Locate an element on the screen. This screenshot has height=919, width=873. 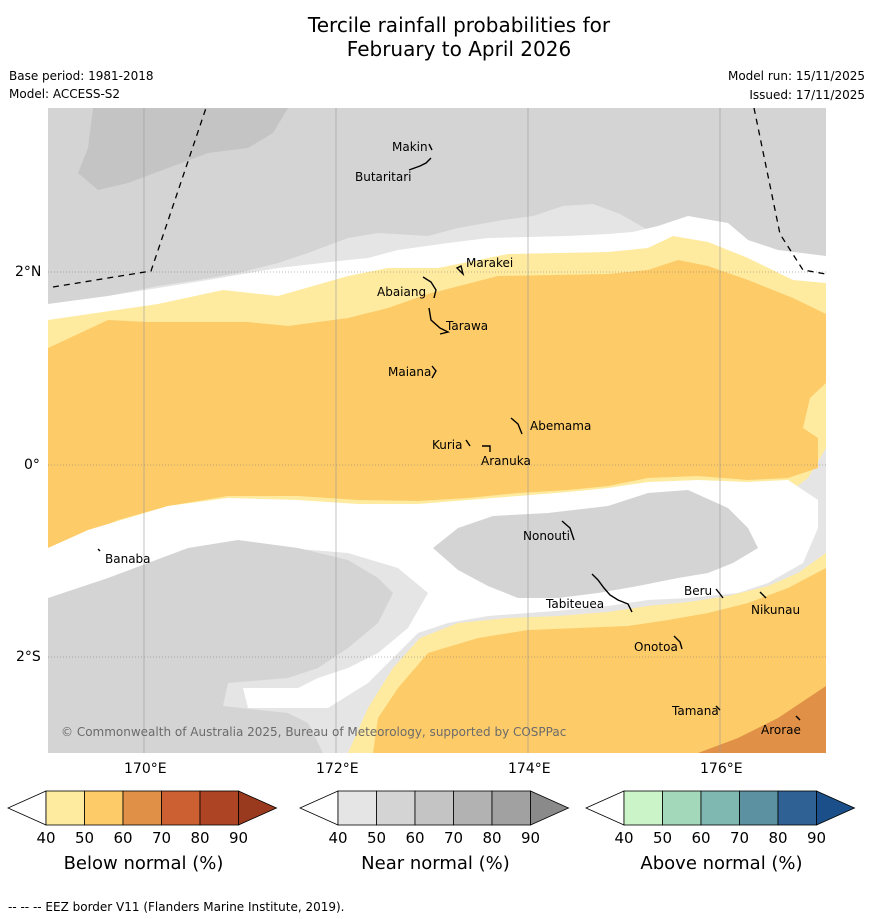
lat-label-0: 0° is located at coordinates (32, 465).